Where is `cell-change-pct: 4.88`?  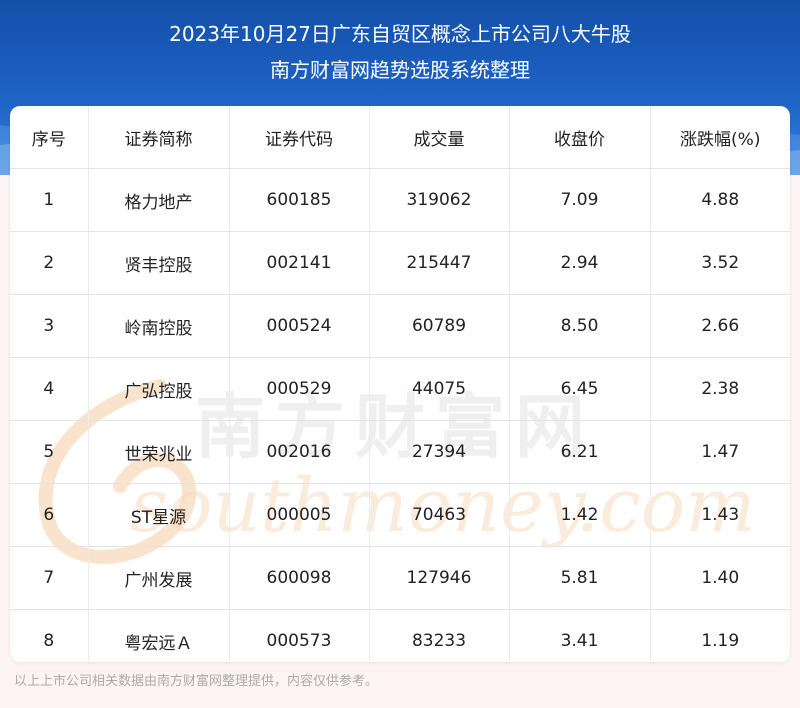 cell-change-pct: 4.88 is located at coordinates (720, 200).